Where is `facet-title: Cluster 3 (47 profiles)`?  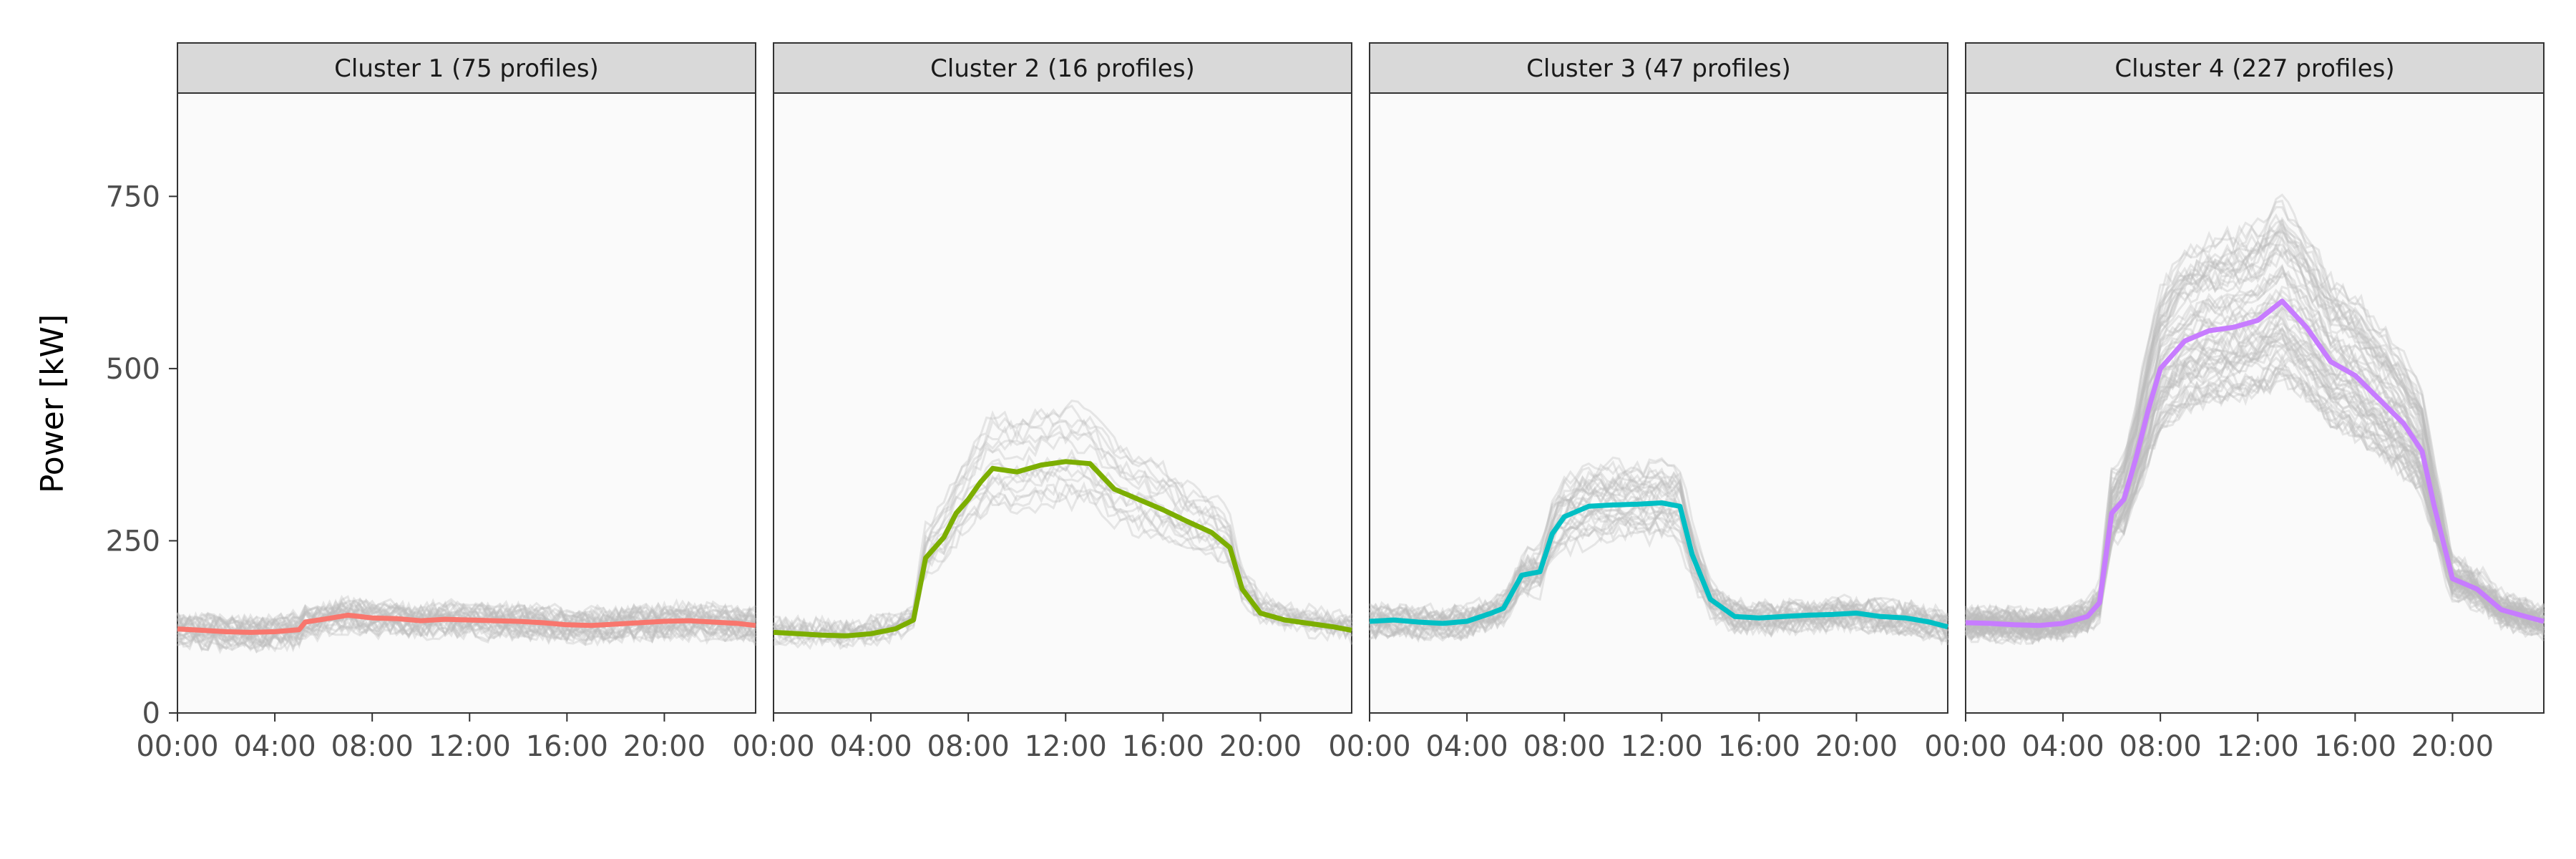
facet-title: Cluster 3 (47 profiles) is located at coordinates (1658, 68).